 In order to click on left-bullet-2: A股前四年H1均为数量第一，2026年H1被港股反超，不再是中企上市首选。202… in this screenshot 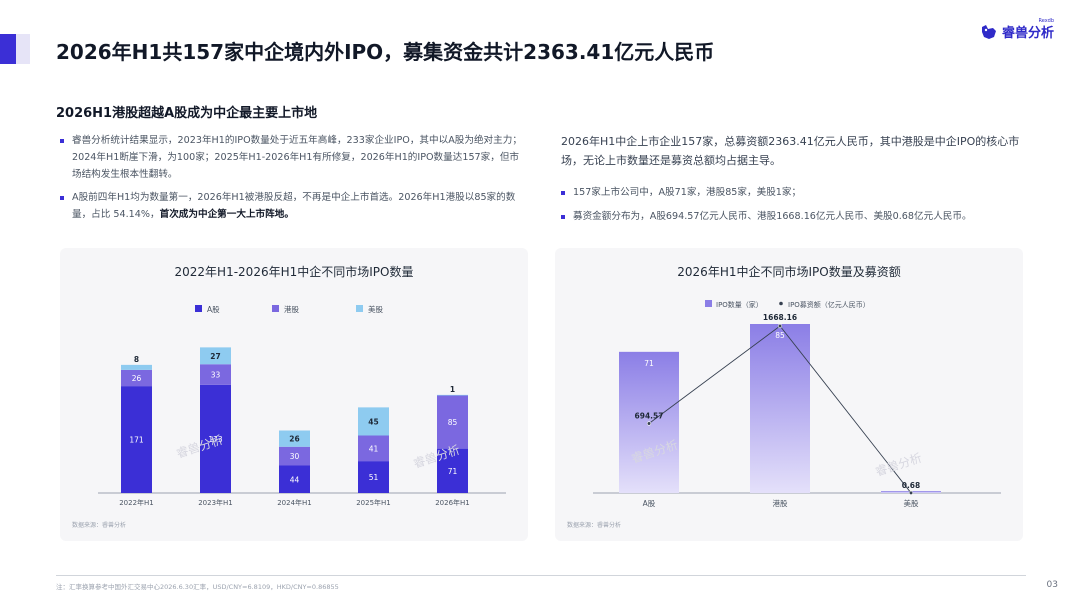, I will do `click(292, 206)`.